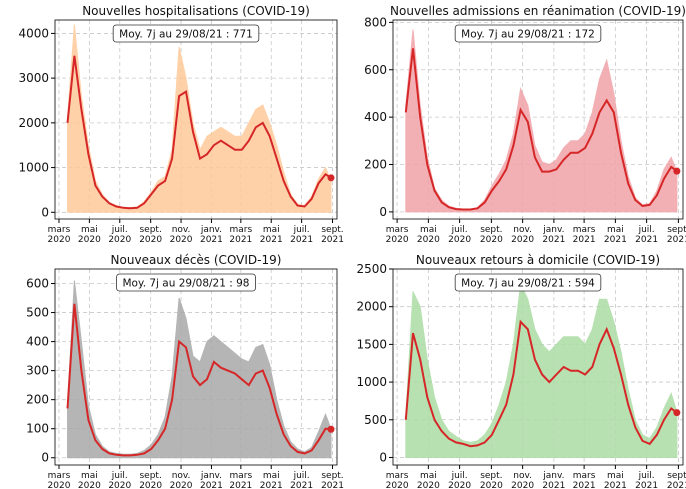 The height and width of the screenshot is (489, 686). I want to click on annotation: Moy. 7j au 29/08/21 : 771, so click(186, 35).